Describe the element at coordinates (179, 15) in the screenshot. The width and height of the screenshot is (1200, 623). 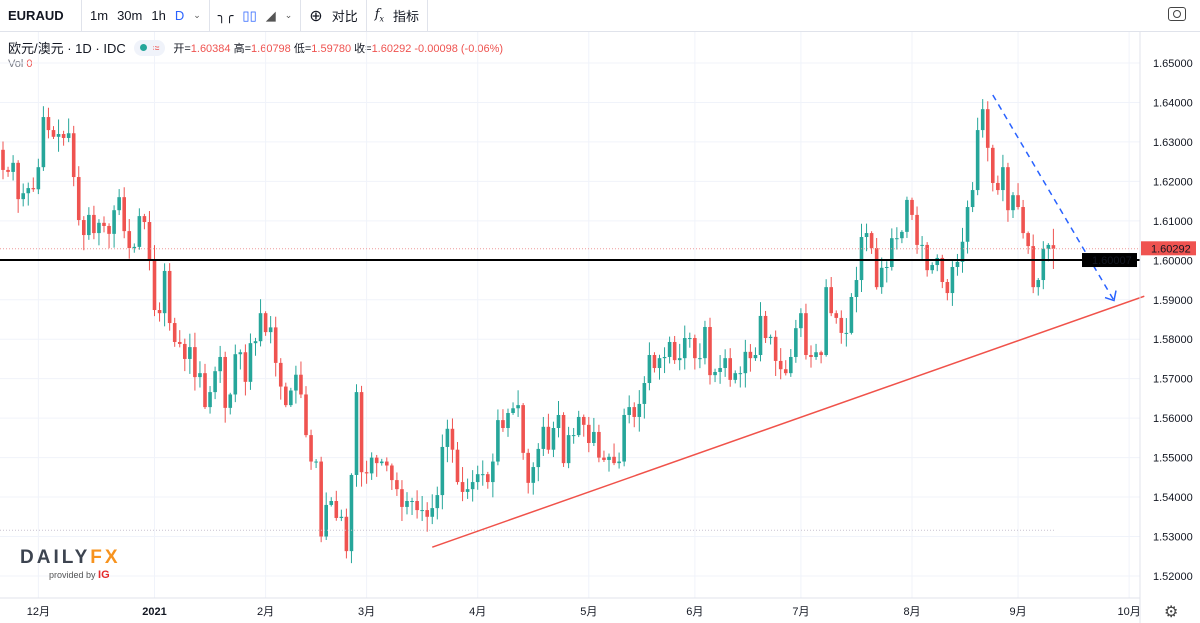
I see `interval-d: D` at that location.